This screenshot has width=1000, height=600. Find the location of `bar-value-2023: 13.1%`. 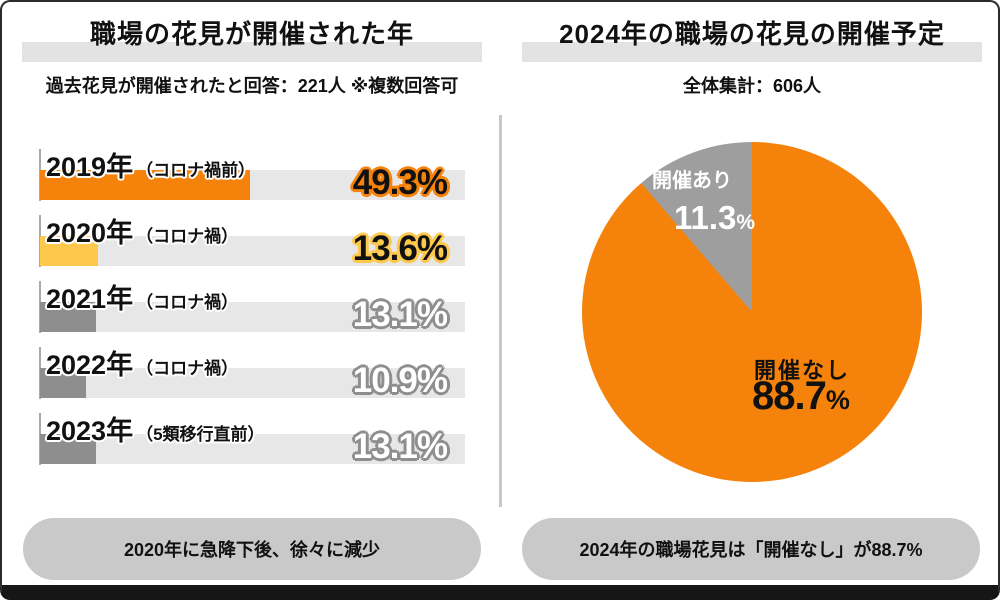

bar-value-2023: 13.1% is located at coordinates (400, 446).